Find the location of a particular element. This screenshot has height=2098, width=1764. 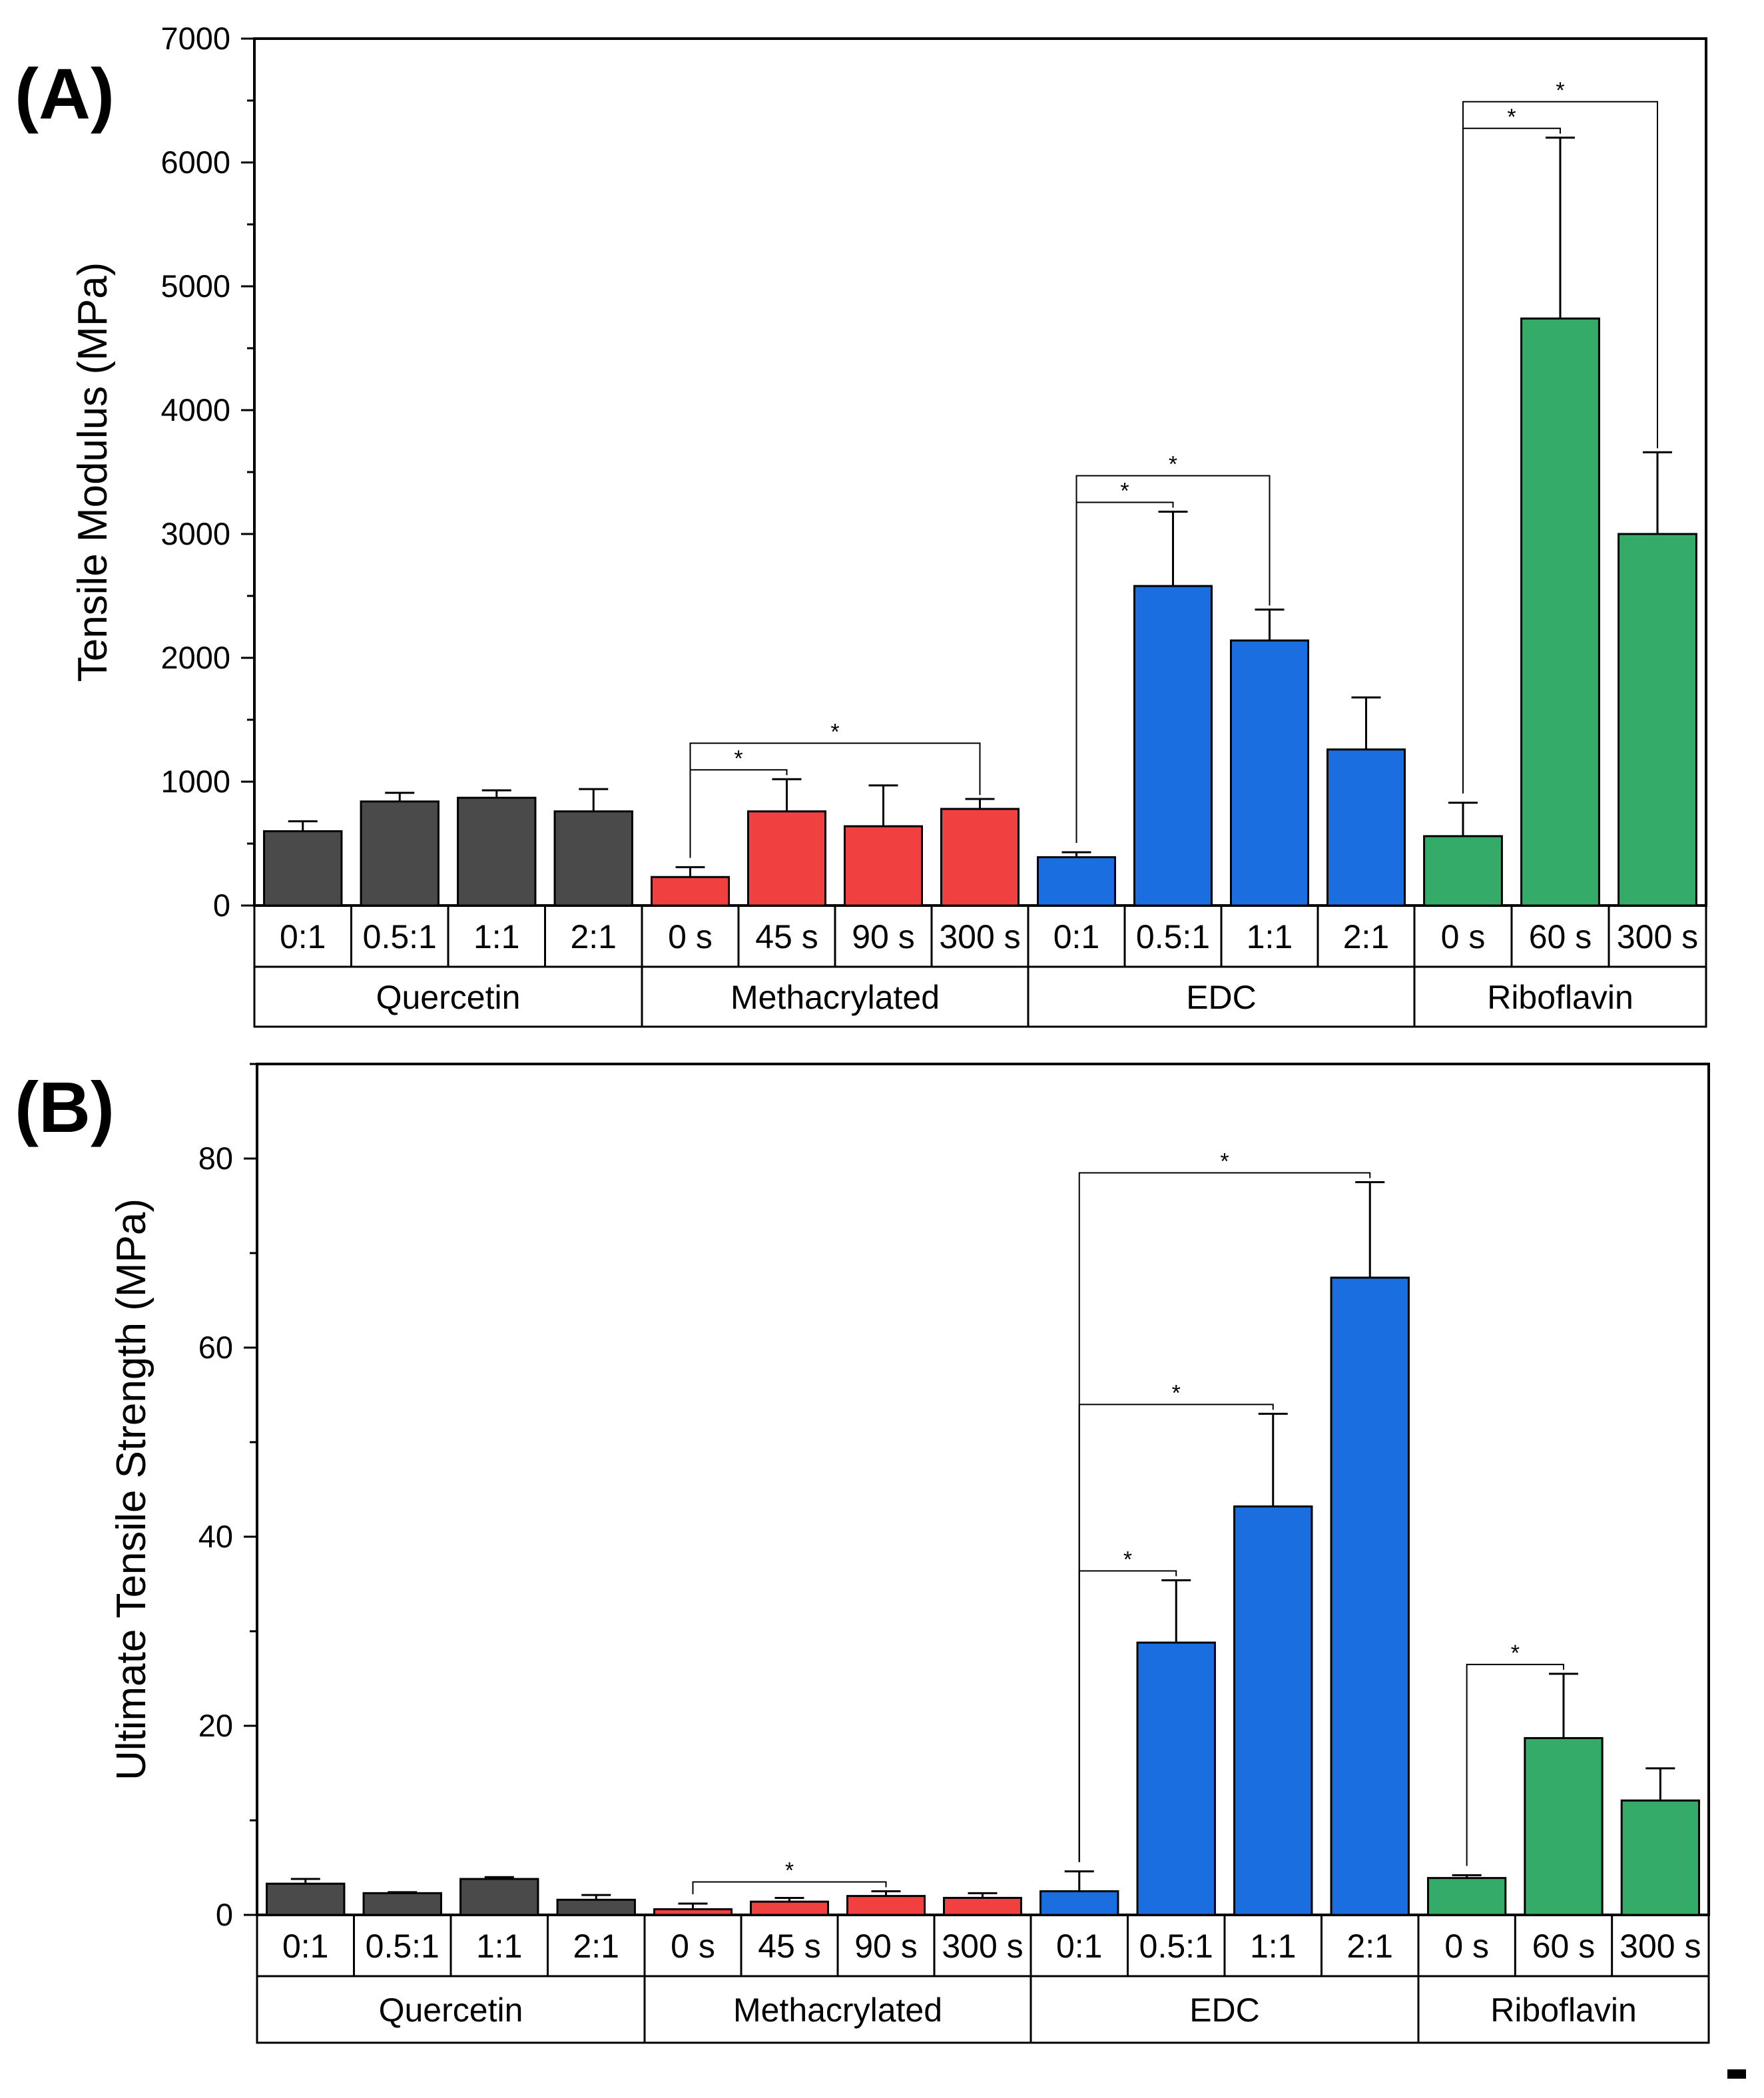

y-tick-label: 20 is located at coordinates (215, 1725).